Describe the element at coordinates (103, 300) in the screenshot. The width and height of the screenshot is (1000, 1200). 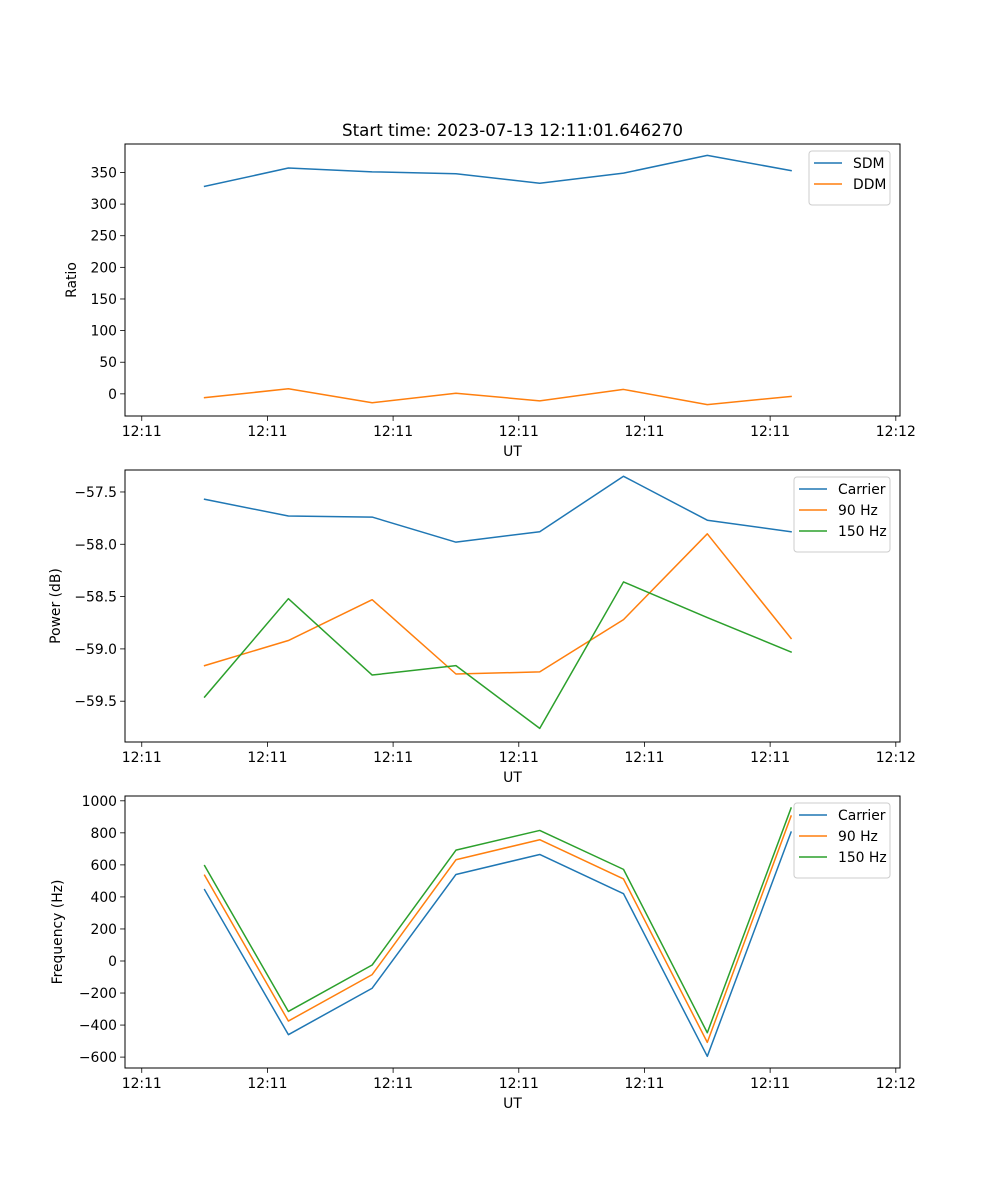
I see `y-tick-label: 150` at that location.